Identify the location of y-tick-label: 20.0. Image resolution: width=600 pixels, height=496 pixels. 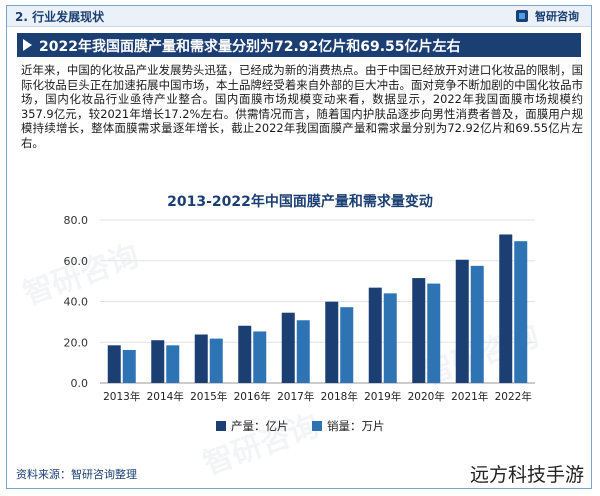
(76, 342).